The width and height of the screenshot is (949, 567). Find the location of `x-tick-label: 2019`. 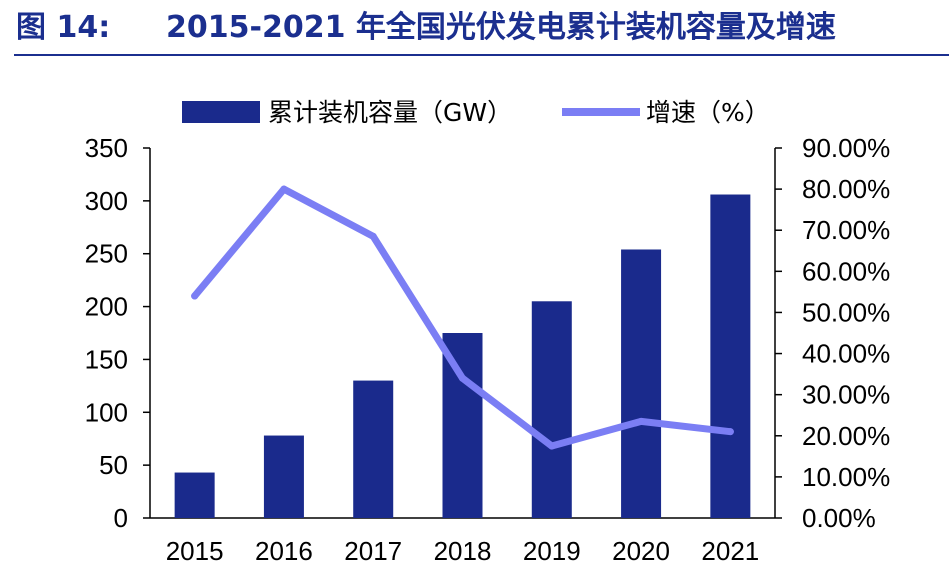

x-tick-label: 2019 is located at coordinates (552, 551).